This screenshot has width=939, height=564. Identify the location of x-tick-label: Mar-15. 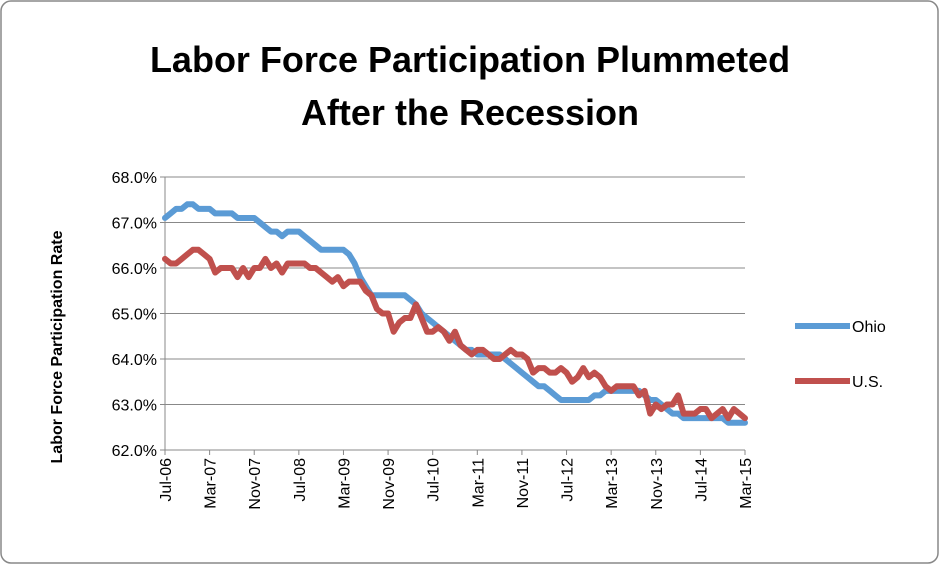
(746, 483).